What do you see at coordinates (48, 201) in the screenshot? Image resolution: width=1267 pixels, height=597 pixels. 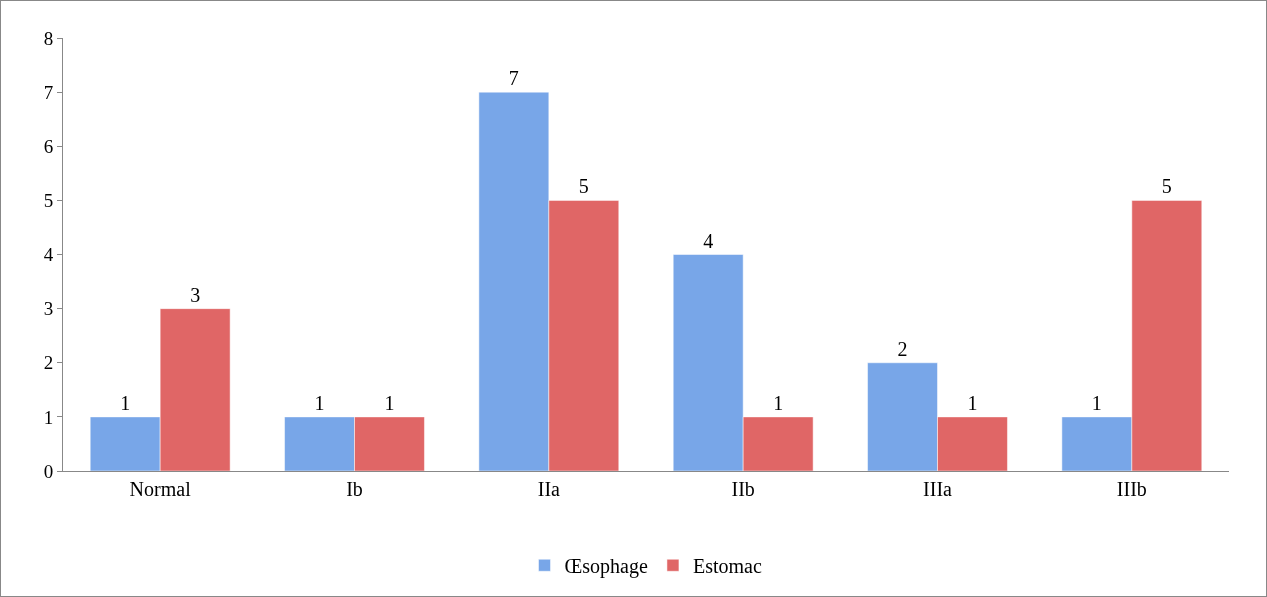 I see `y-tick-label: 5` at bounding box center [48, 201].